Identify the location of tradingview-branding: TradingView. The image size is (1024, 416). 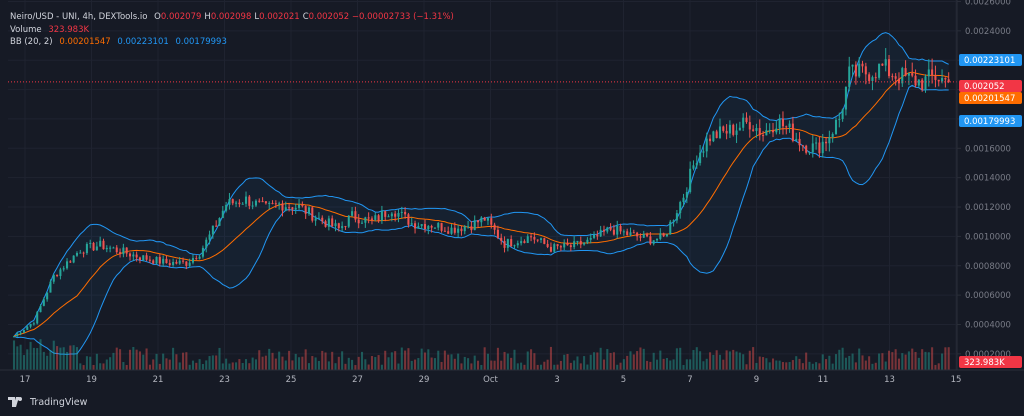
(47, 402).